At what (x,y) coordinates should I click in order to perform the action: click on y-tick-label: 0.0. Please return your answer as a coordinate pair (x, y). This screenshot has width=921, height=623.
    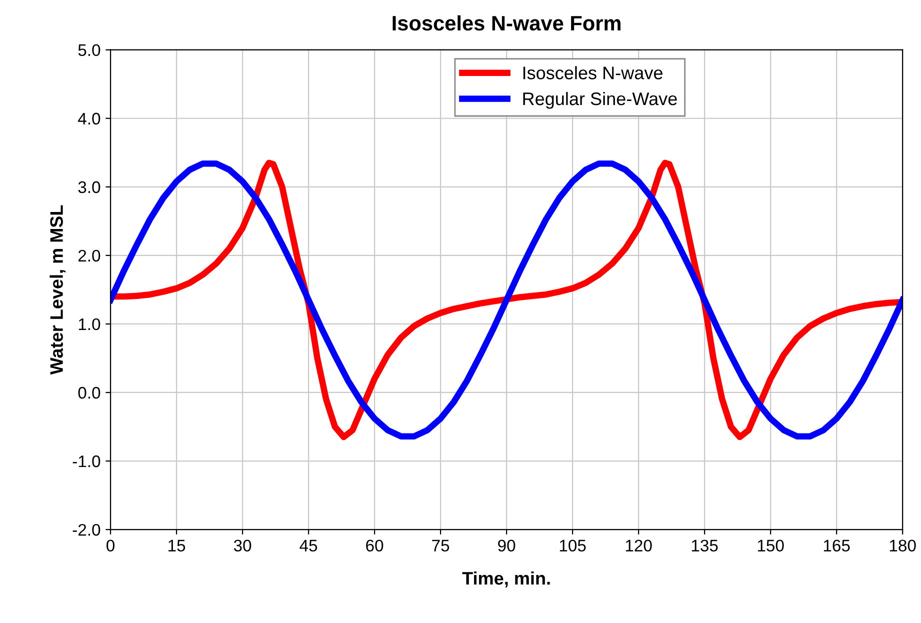
    Looking at the image, I should click on (89, 392).